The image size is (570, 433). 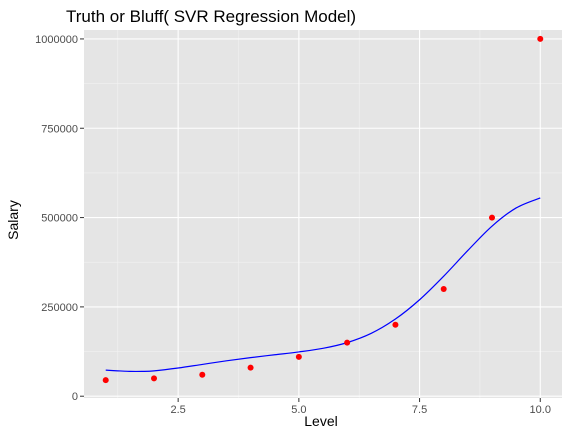 What do you see at coordinates (540, 410) in the screenshot?
I see `x-tick-label: 10.0` at bounding box center [540, 410].